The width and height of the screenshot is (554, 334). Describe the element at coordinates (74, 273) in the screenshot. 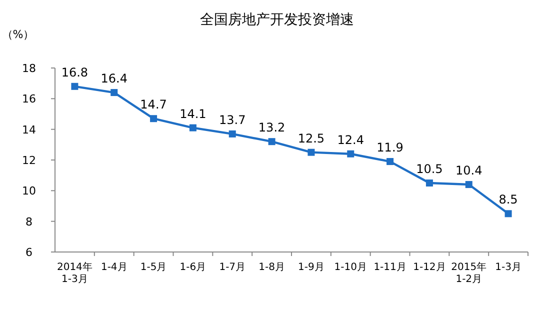

I see `x-tick-label: 2014年 1-3月` at that location.